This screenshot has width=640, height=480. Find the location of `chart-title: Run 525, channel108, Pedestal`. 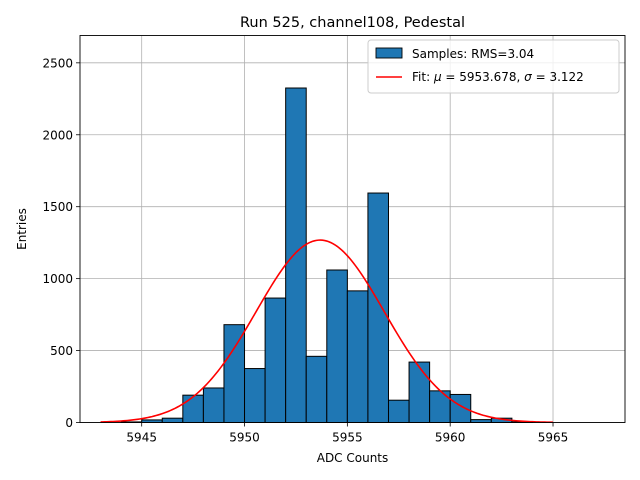

chart-title: Run 525, channel108, Pedestal is located at coordinates (352, 23).